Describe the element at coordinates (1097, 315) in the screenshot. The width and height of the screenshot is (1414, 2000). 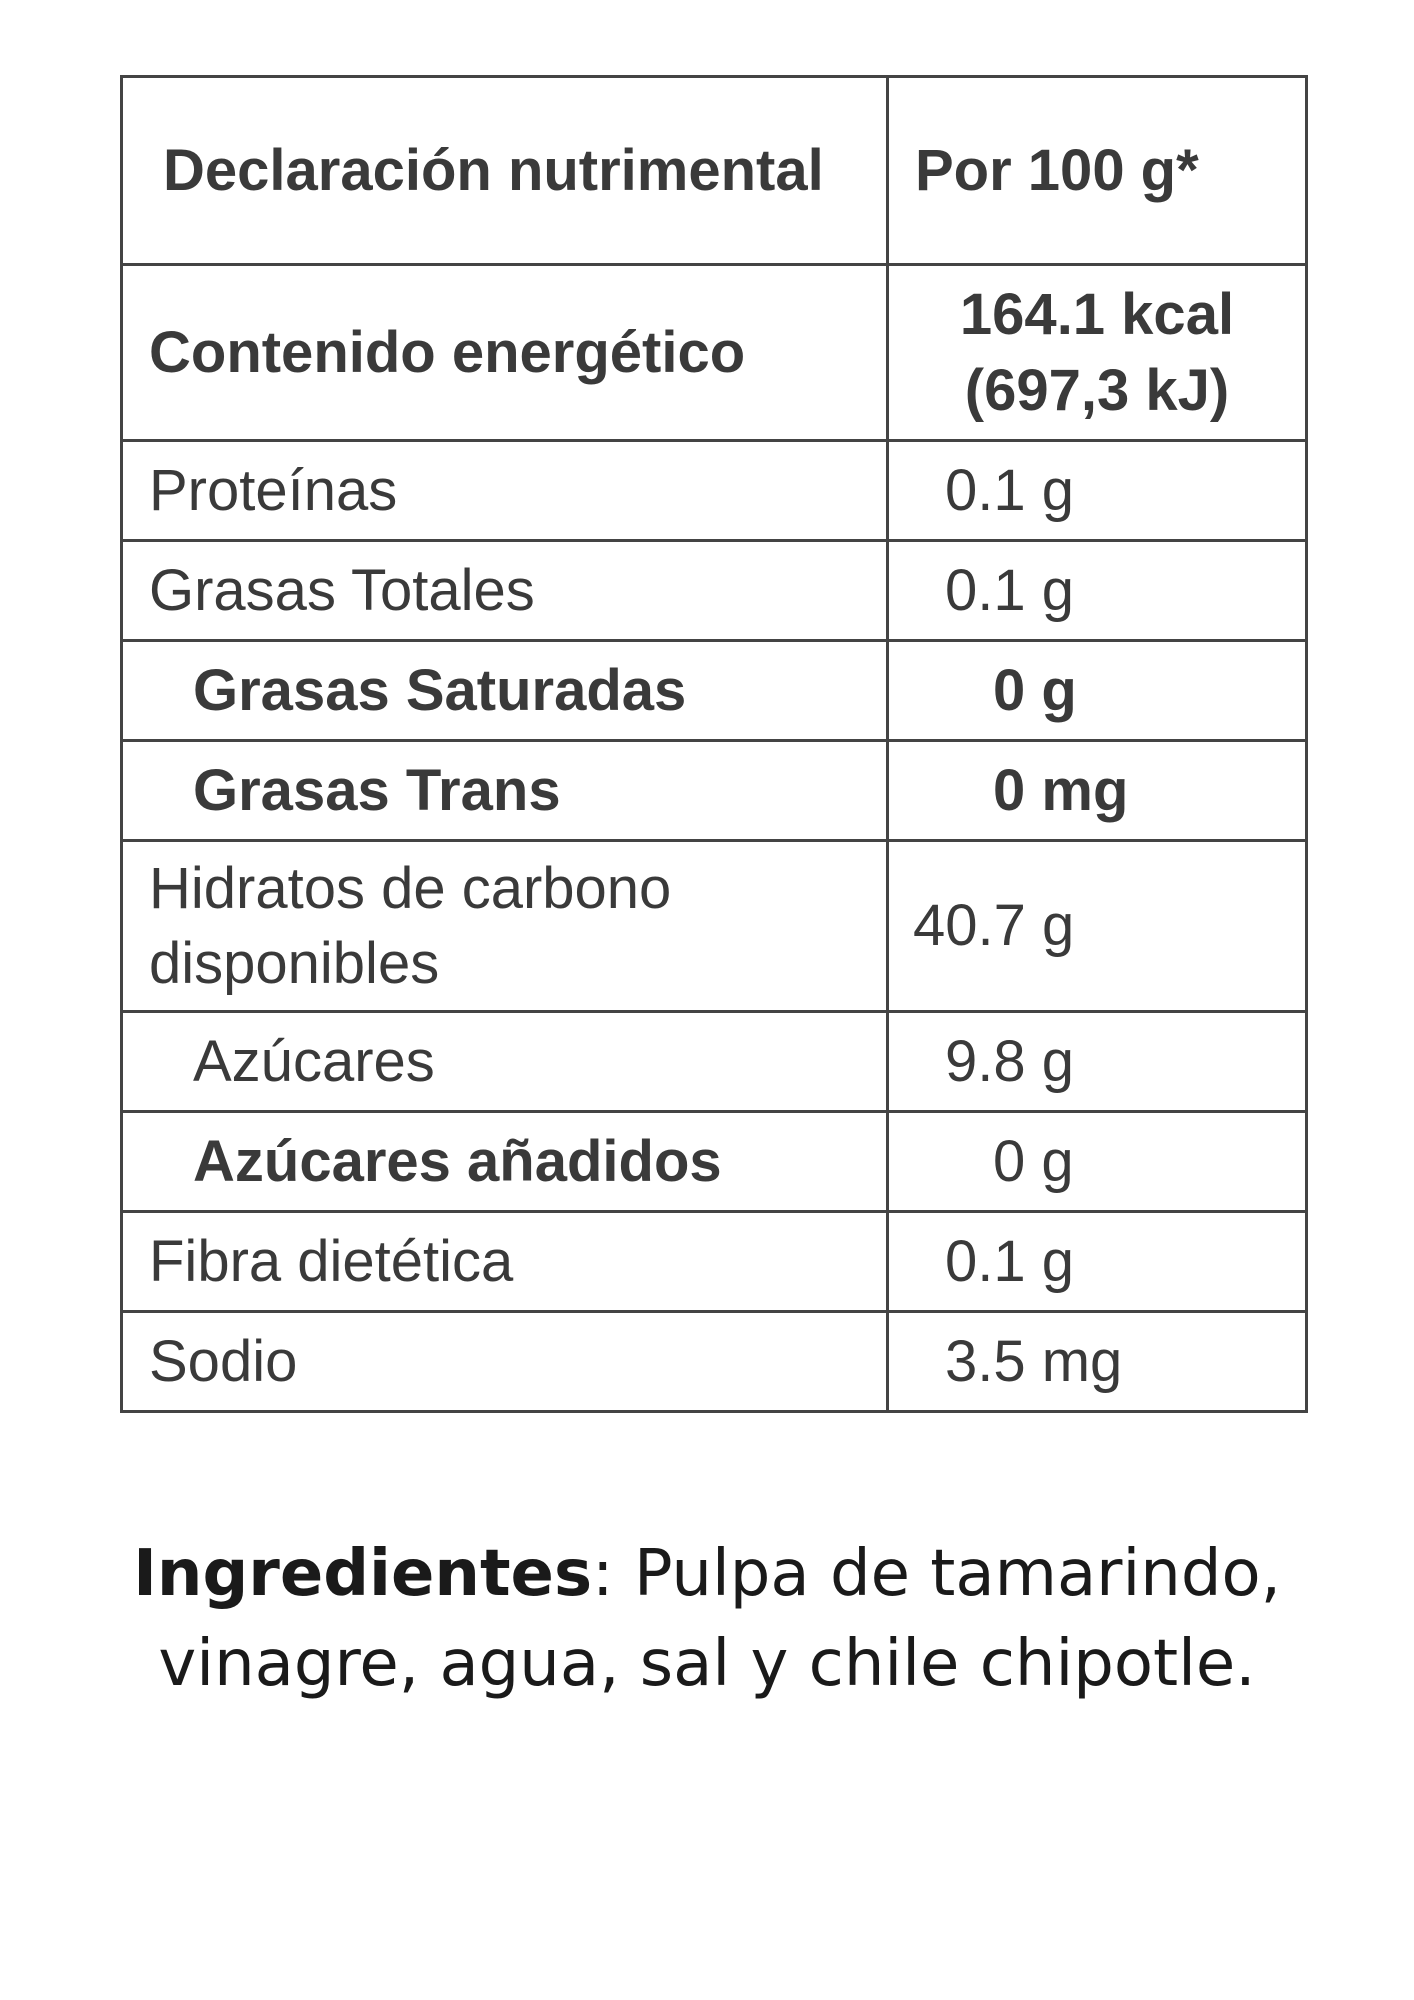
I see `energy-kcal: 164.1 kcal` at that location.